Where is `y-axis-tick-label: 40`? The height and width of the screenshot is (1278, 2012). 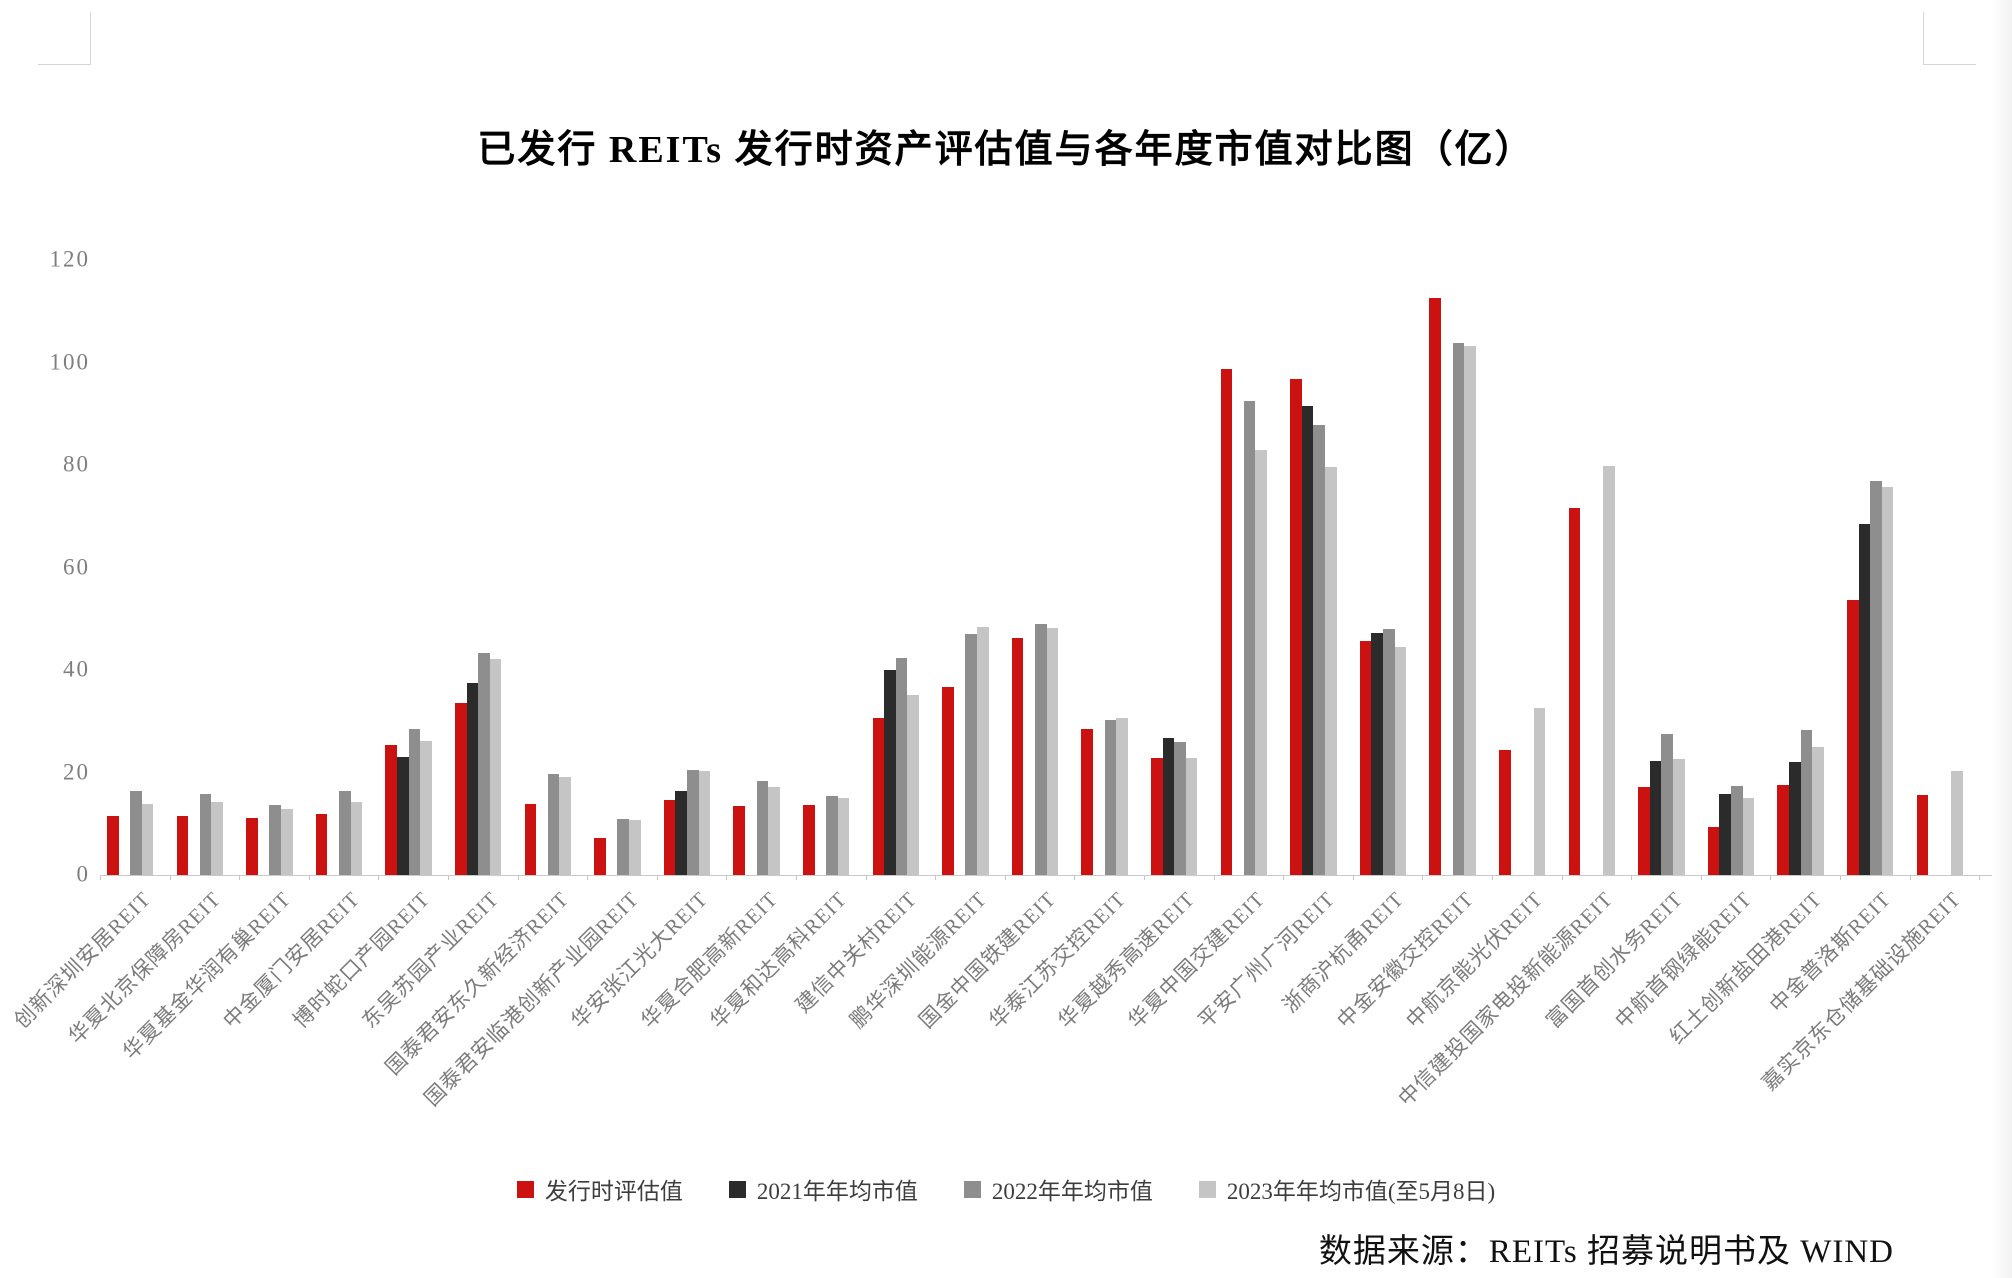
y-axis-tick-label: 40 is located at coordinates (76, 669).